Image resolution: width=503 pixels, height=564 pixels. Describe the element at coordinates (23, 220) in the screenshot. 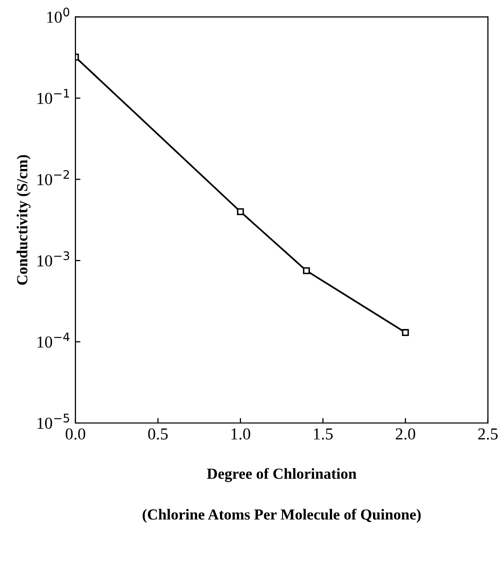

I see `y-axis-title: Conductivity (S/cm)` at that location.